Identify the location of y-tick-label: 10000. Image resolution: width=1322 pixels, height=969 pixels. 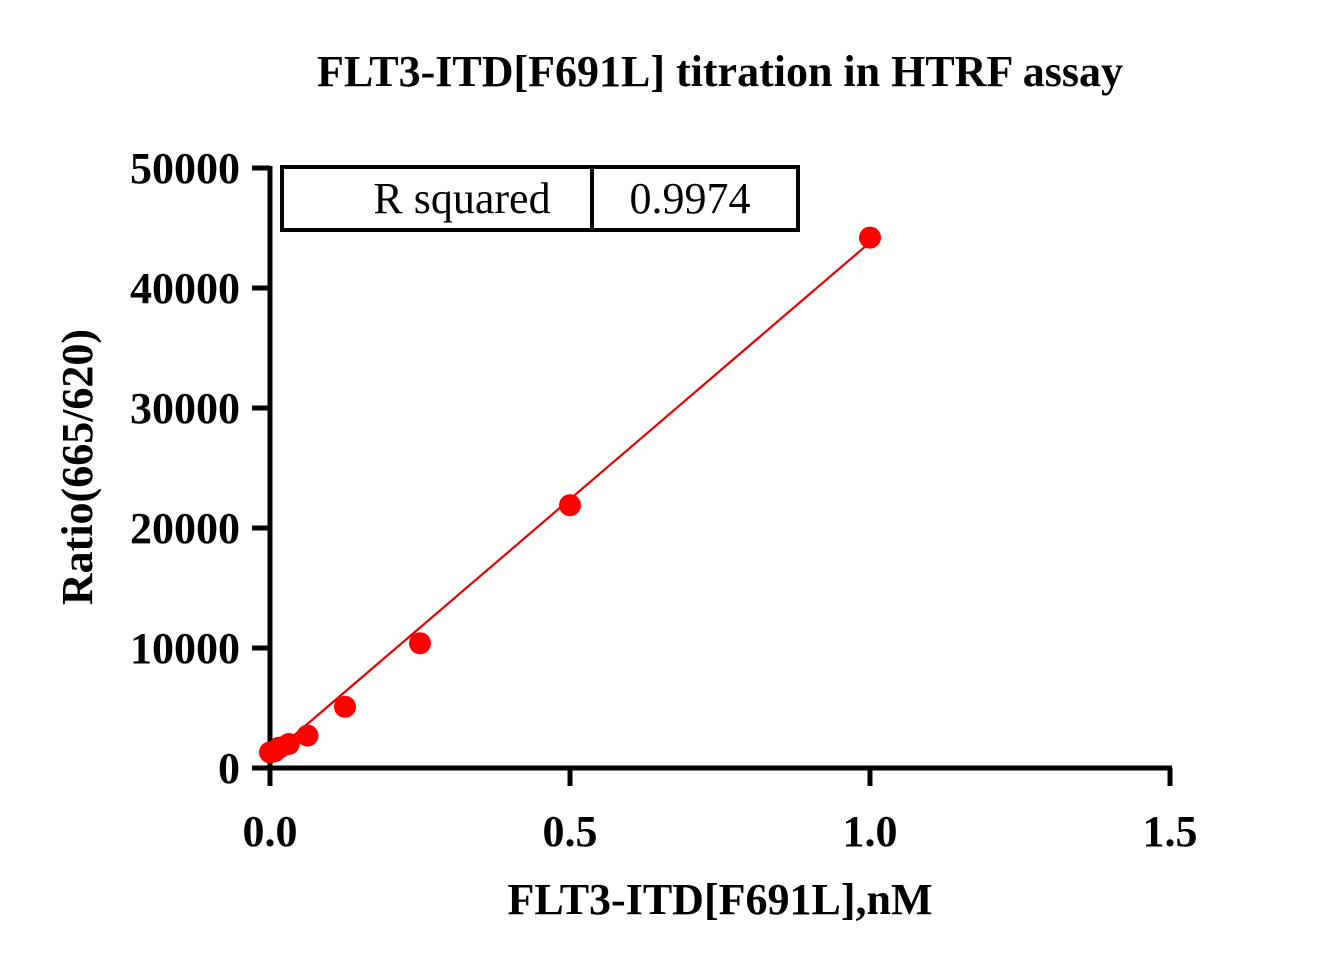
(185, 648).